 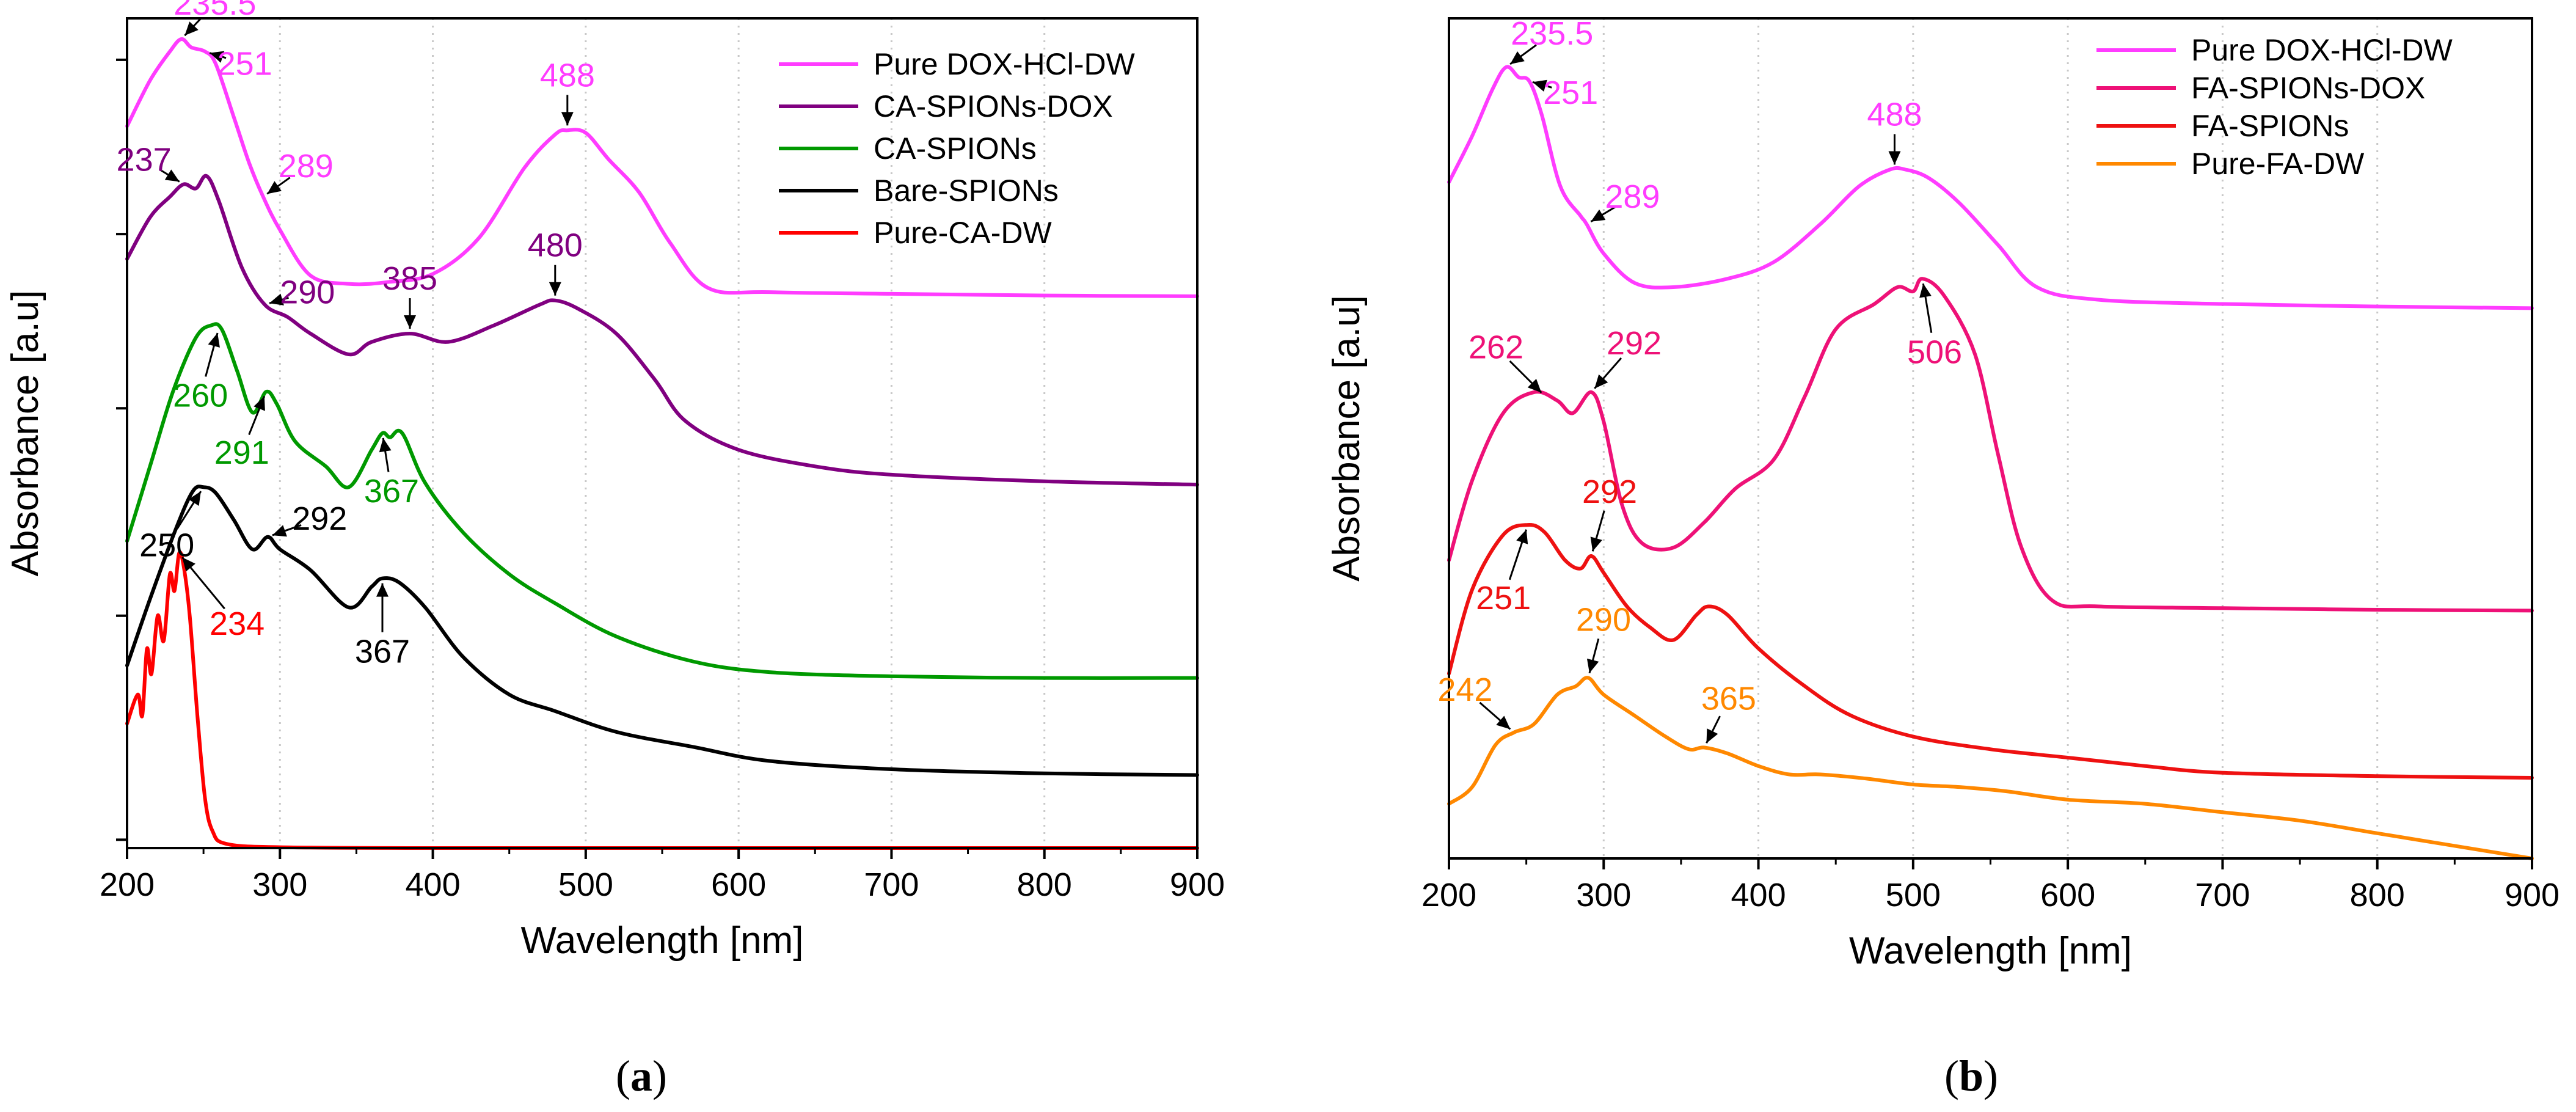 What do you see at coordinates (242, 452) in the screenshot?
I see `peak-annotation-label: 291` at bounding box center [242, 452].